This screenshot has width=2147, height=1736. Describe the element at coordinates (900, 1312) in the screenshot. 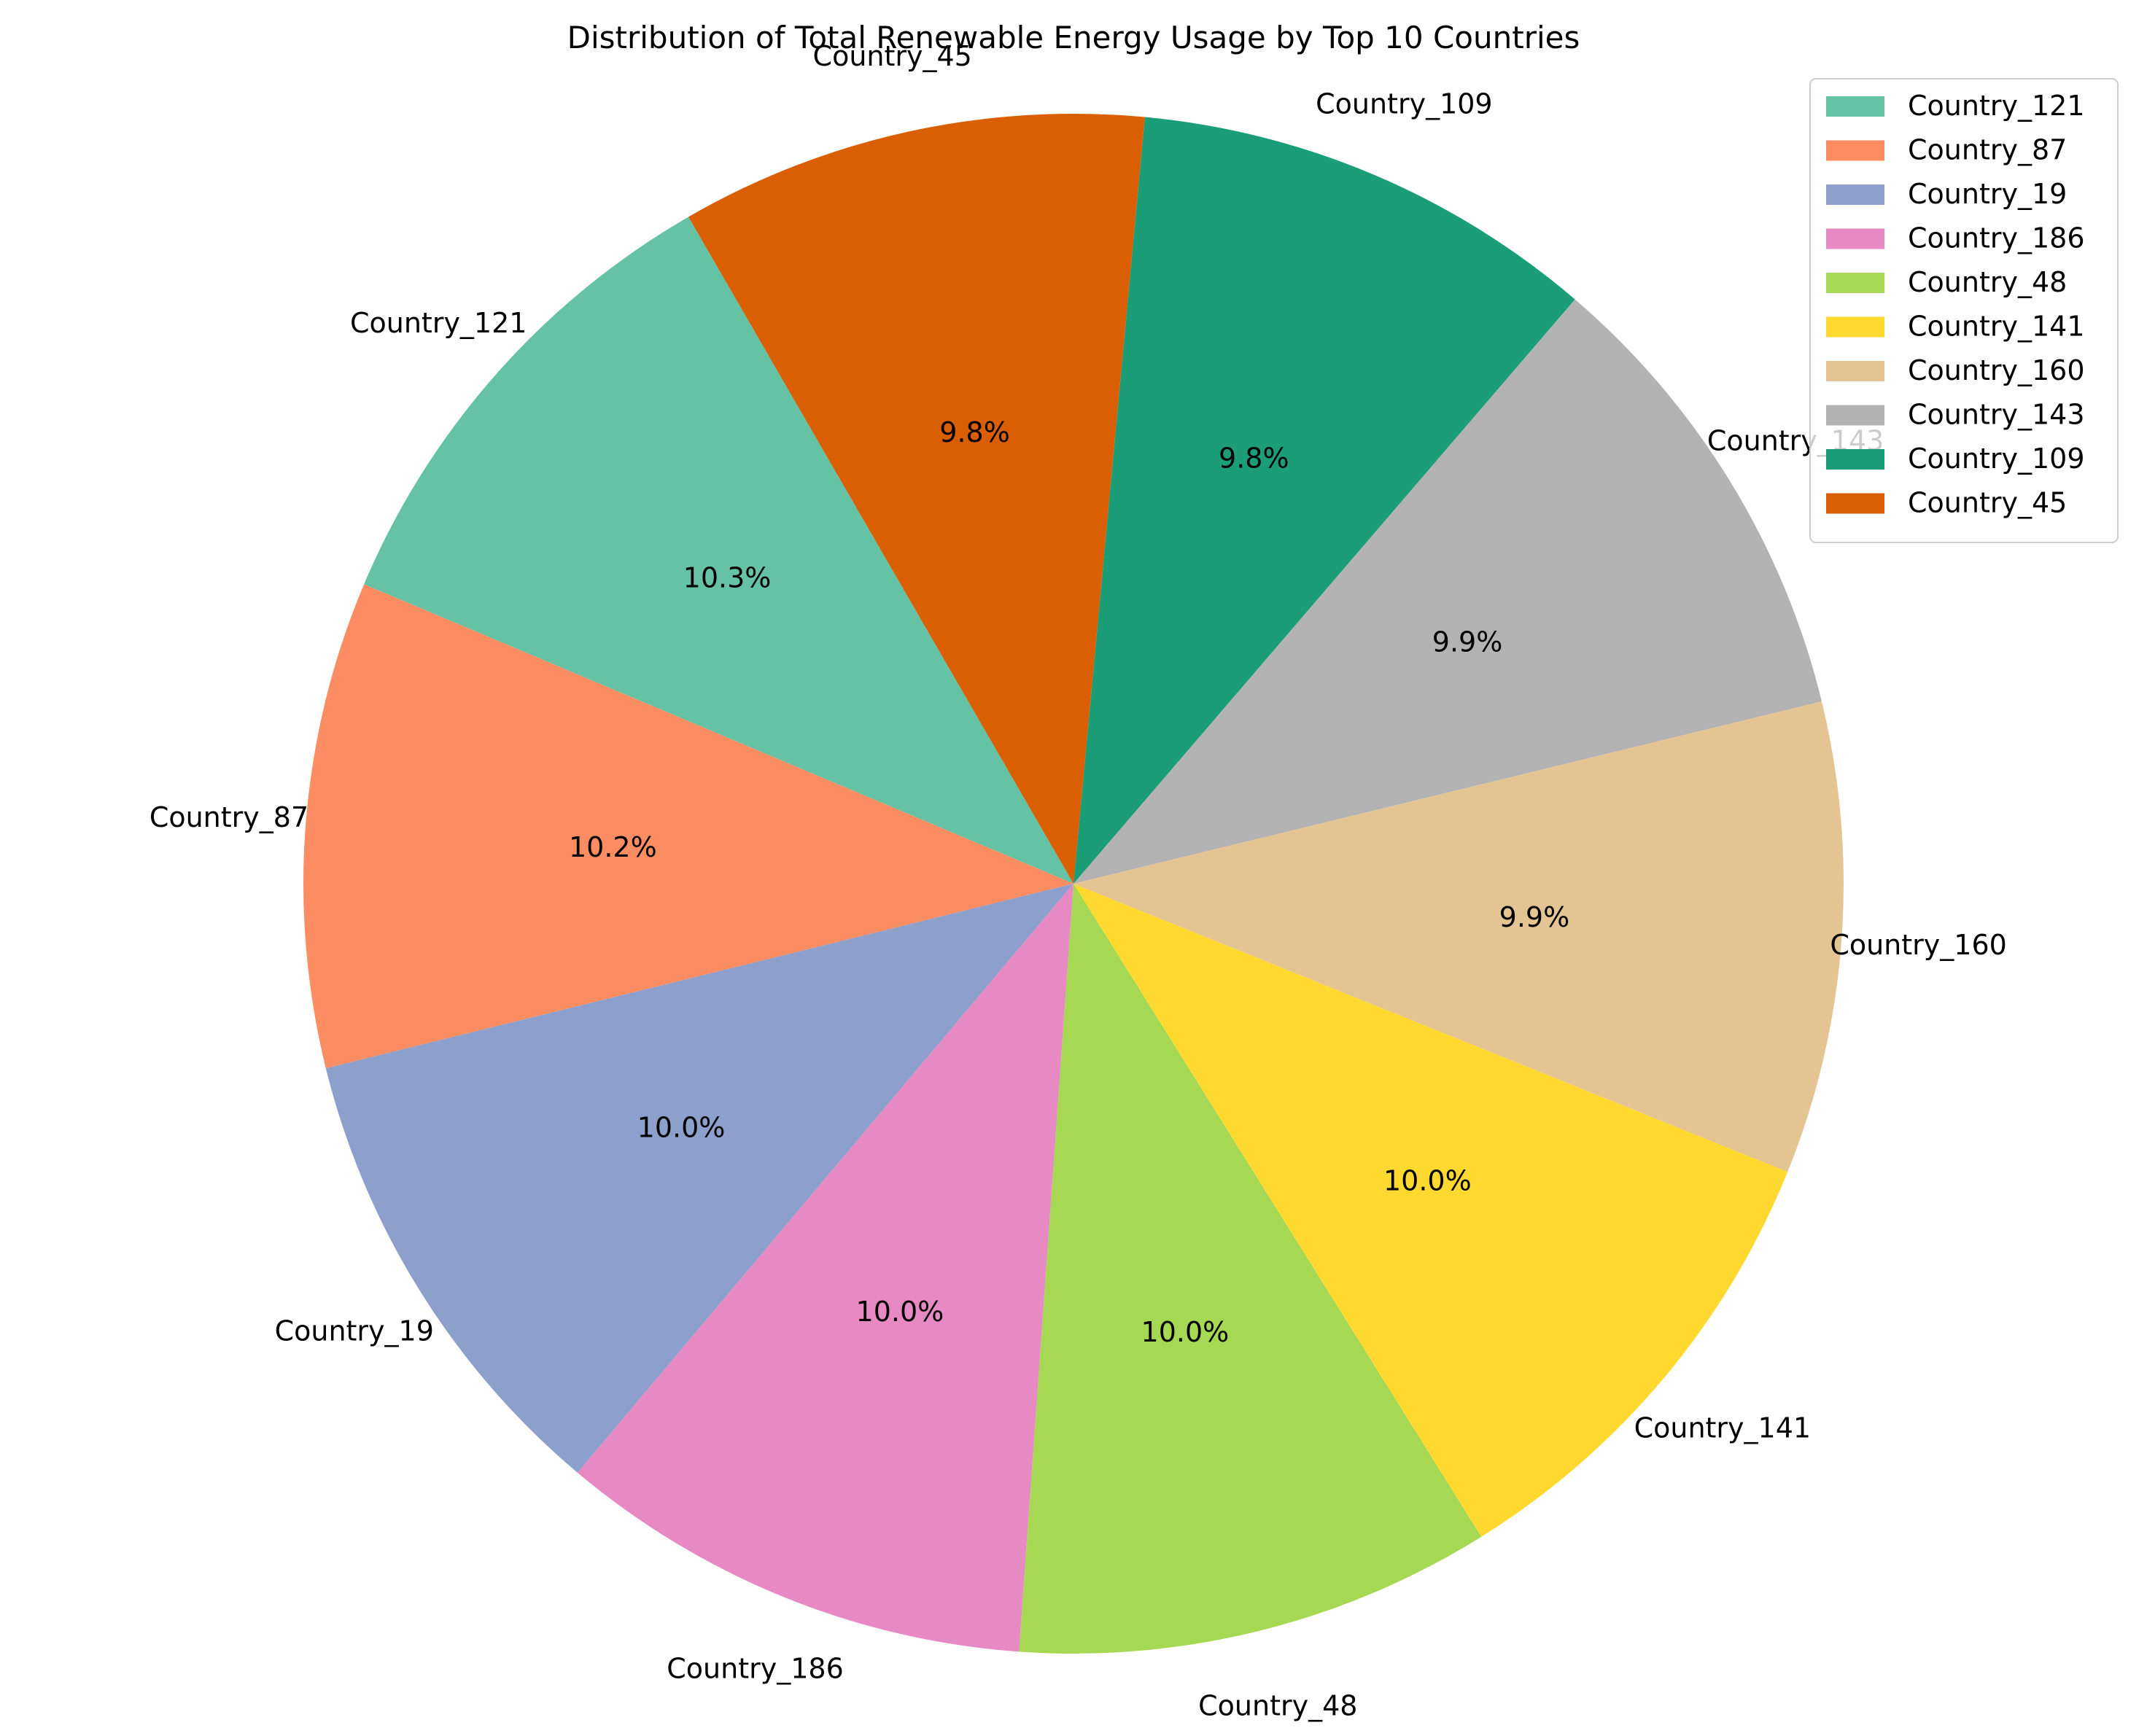

I see `percent-label-country-186: 10.0%` at that location.